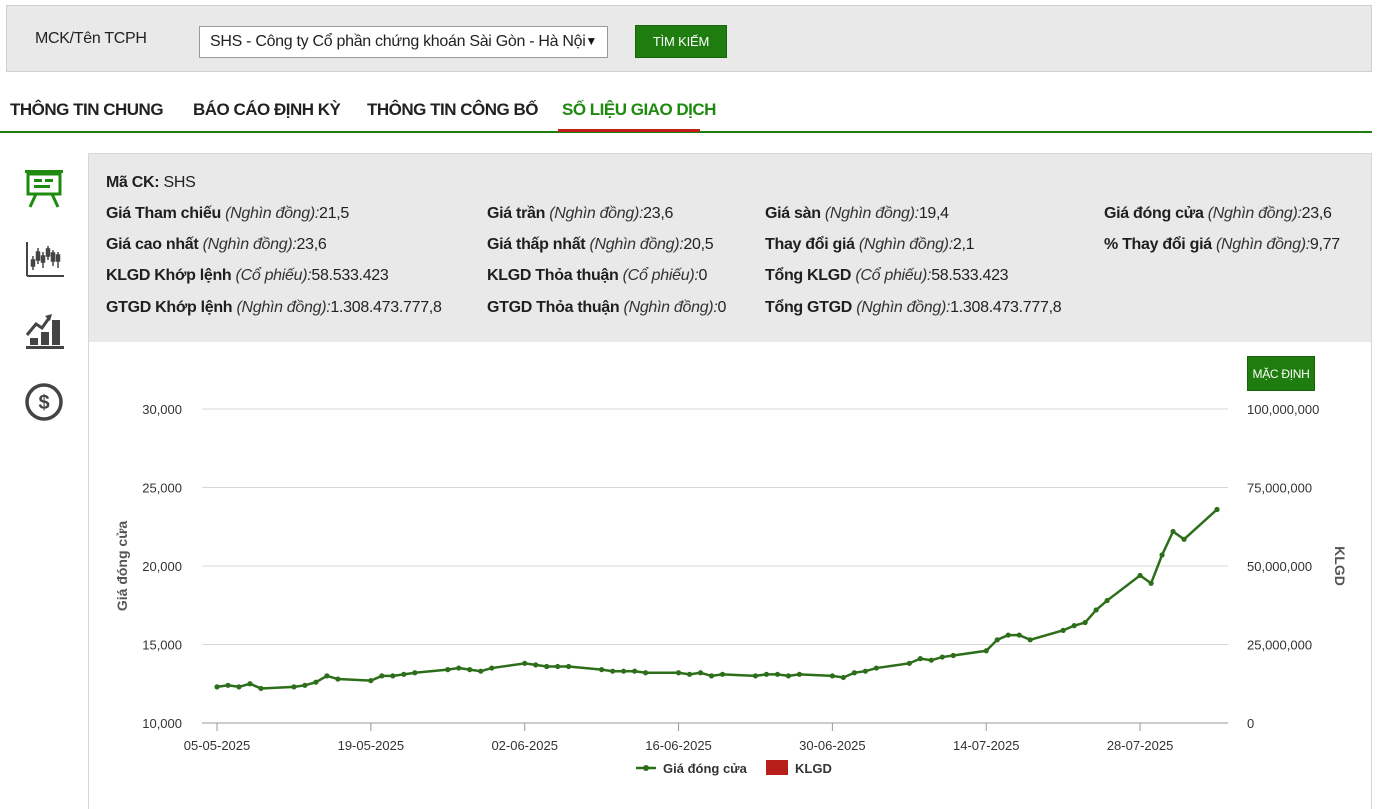 The image size is (1386, 809). I want to click on x-tick-label: 05-05-2025, so click(217, 745).